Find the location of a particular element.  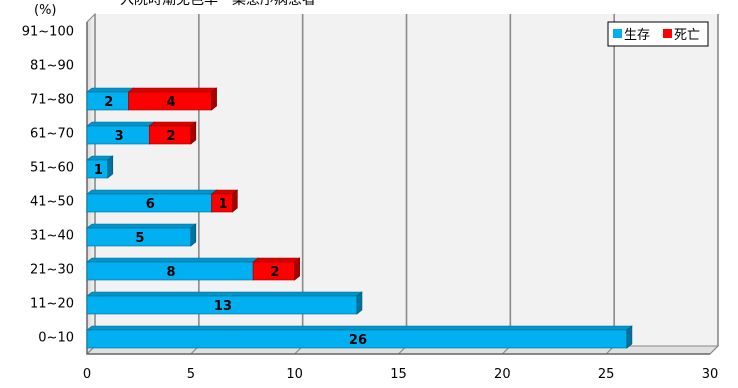

bar: 4 is located at coordinates (172, 99).